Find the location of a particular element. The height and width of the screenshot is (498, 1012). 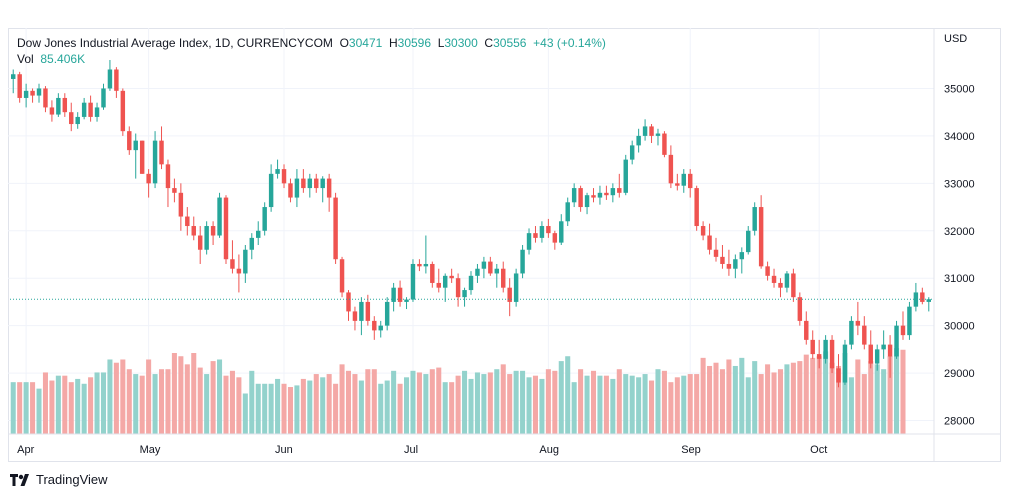

volume-label: Vol is located at coordinates (25, 59).